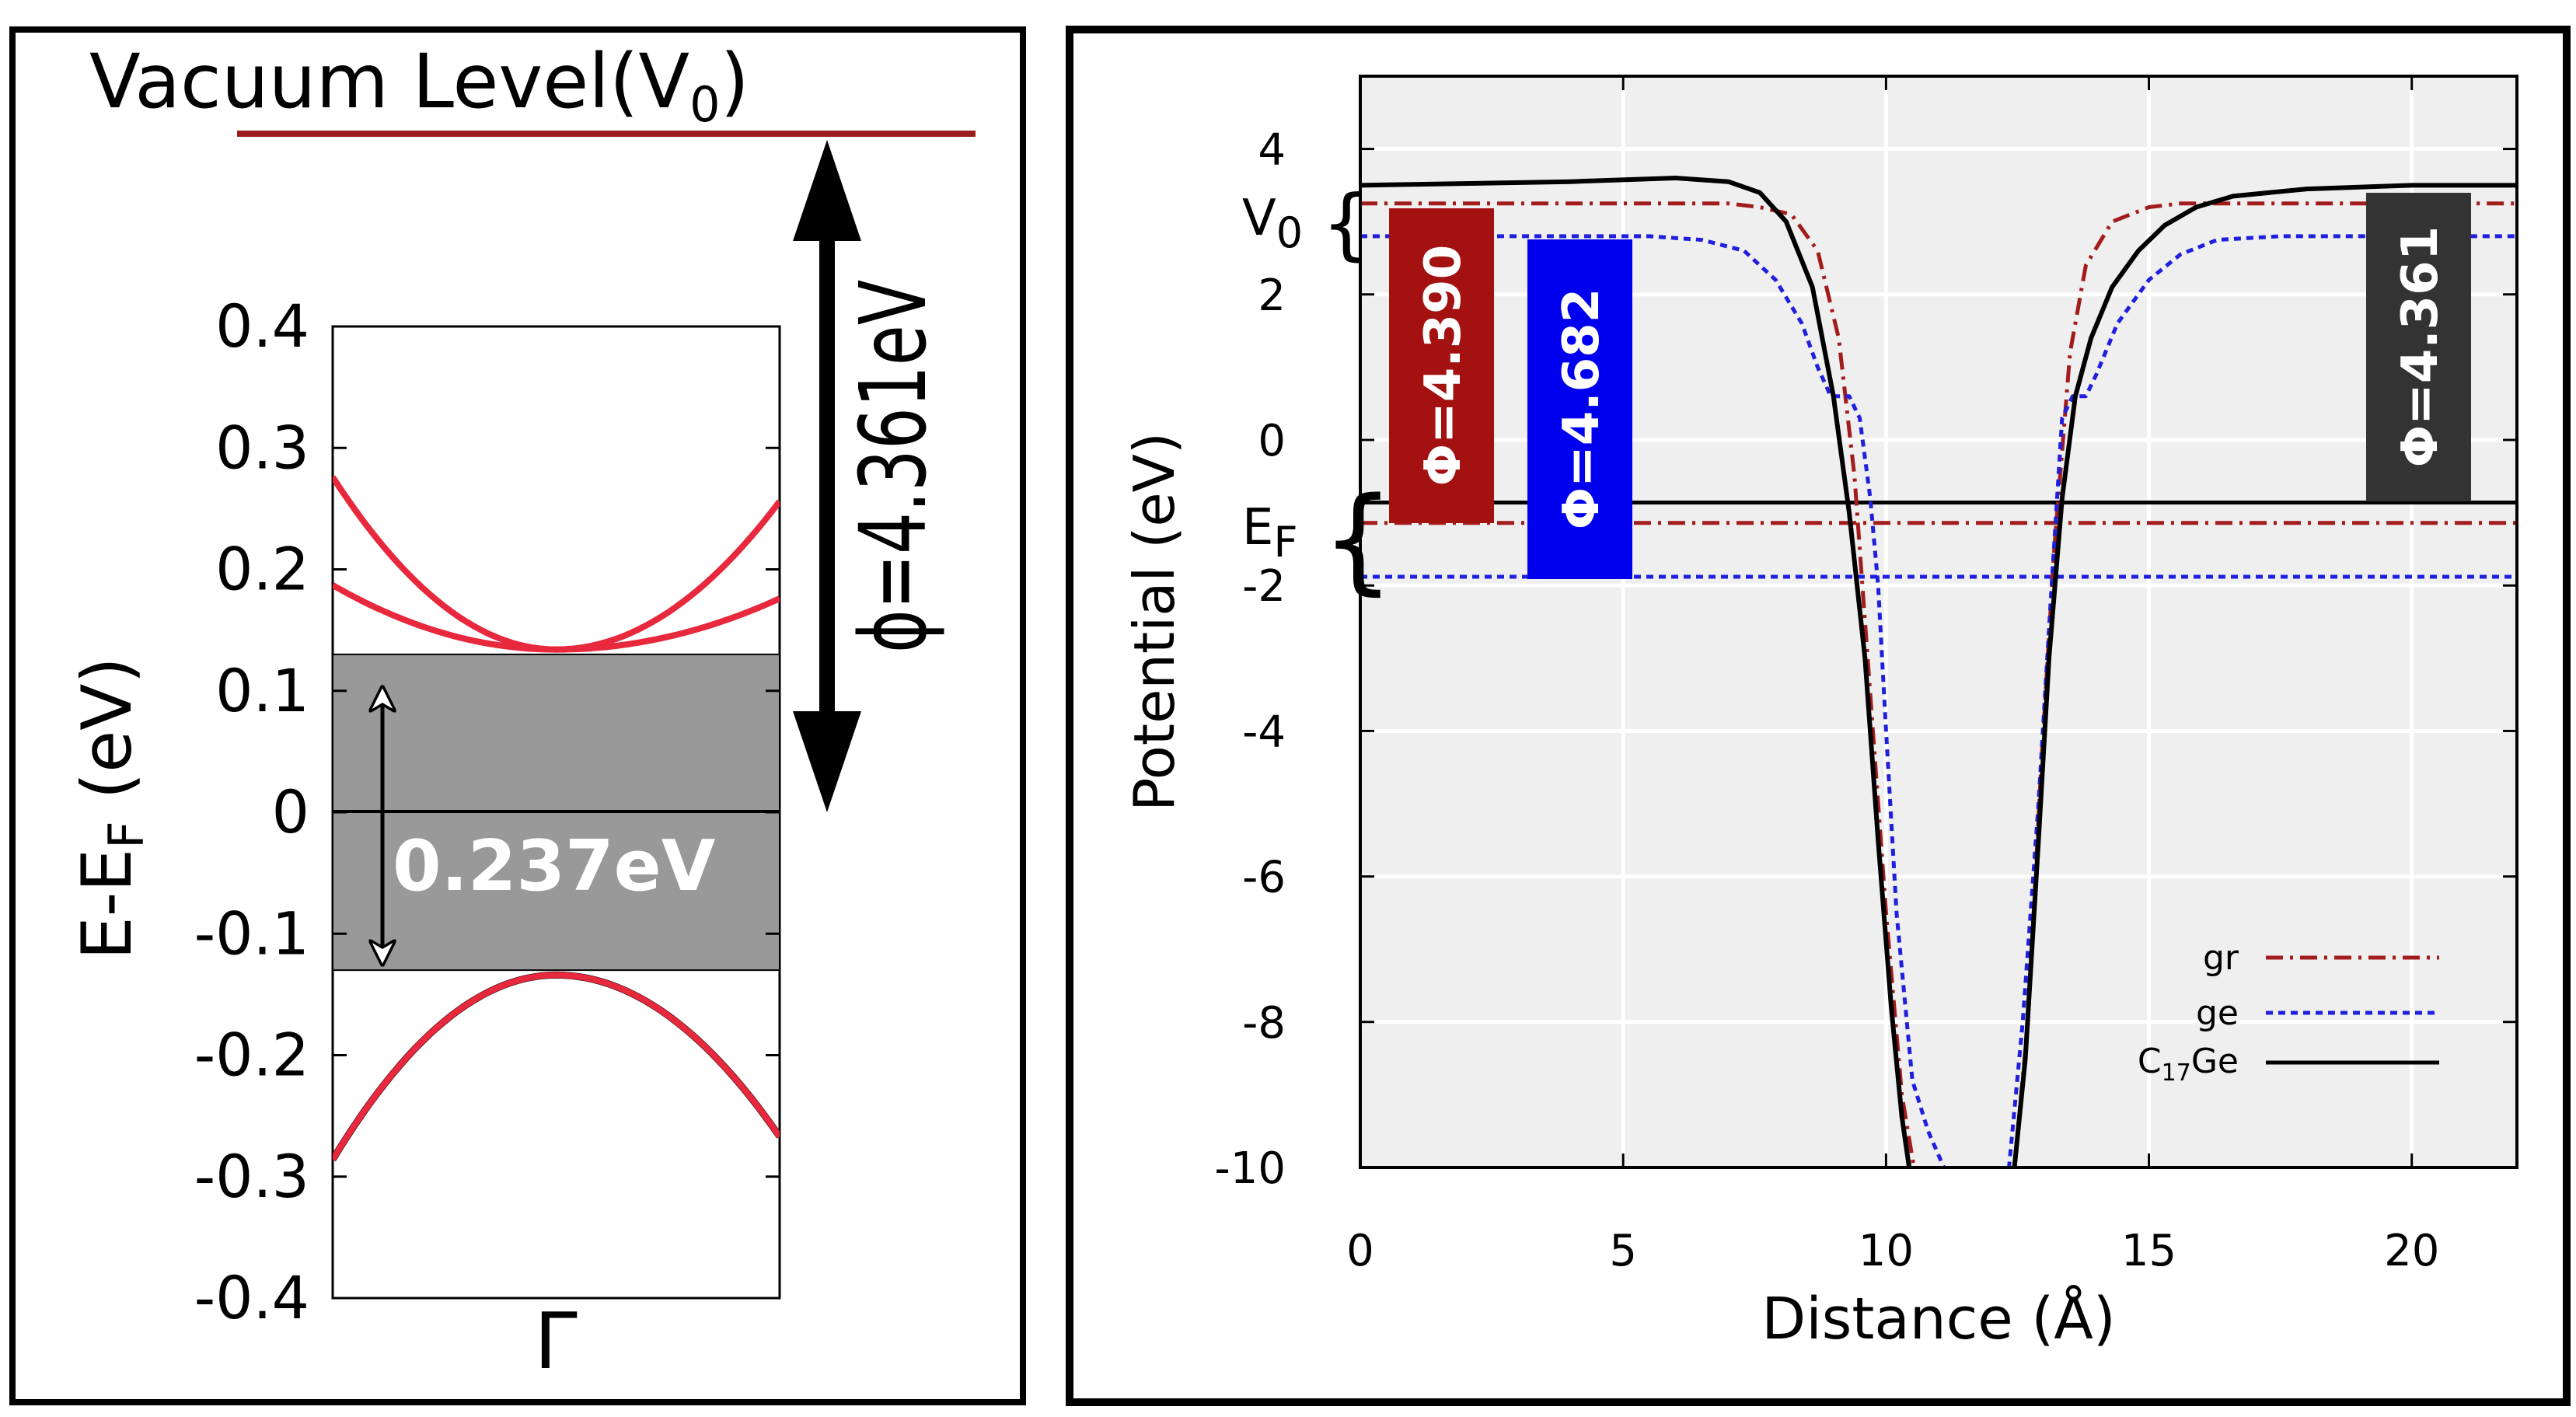 Image resolution: width=2576 pixels, height=1417 pixels. Describe the element at coordinates (1264, 586) in the screenshot. I see `y-tick-label: -2` at that location.